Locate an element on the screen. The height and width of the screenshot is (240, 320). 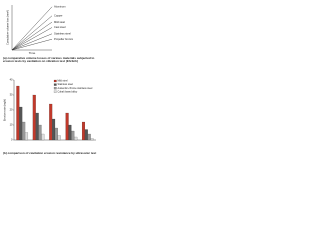
legend-label: Stainless steel is located at coordinates (66, 84).